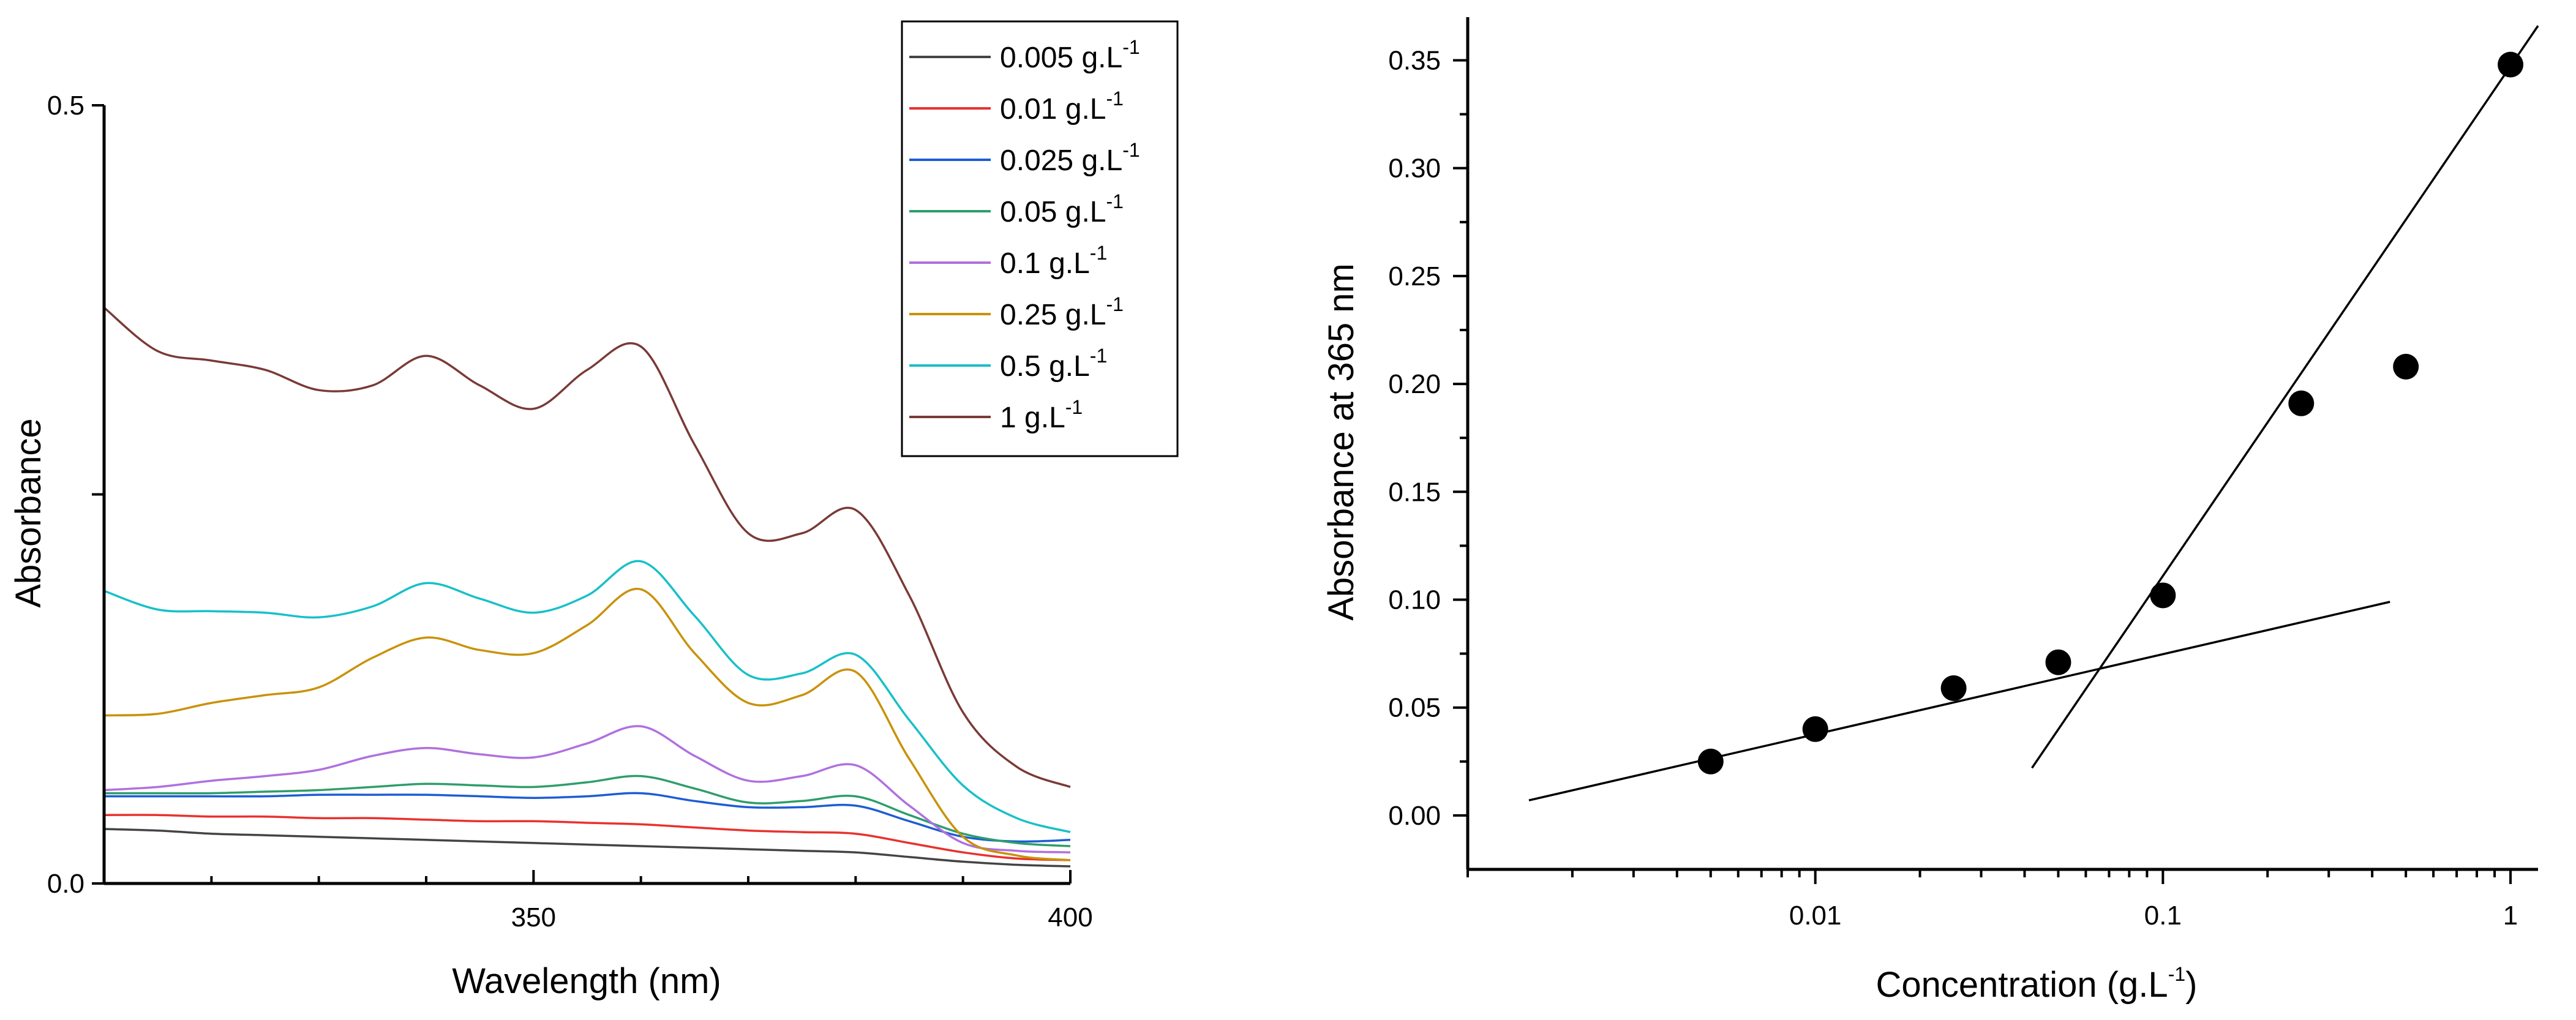 The image size is (2576, 1020). I want to click on concentration-y-tick-label: 0.05, so click(1414, 708).